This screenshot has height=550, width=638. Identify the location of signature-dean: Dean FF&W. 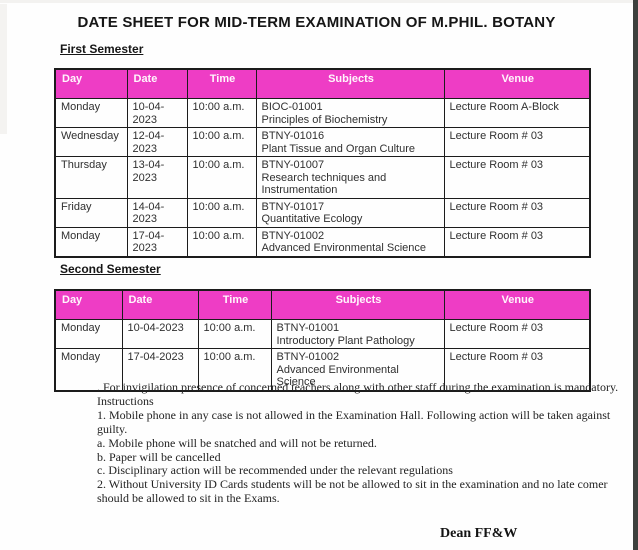
(479, 533).